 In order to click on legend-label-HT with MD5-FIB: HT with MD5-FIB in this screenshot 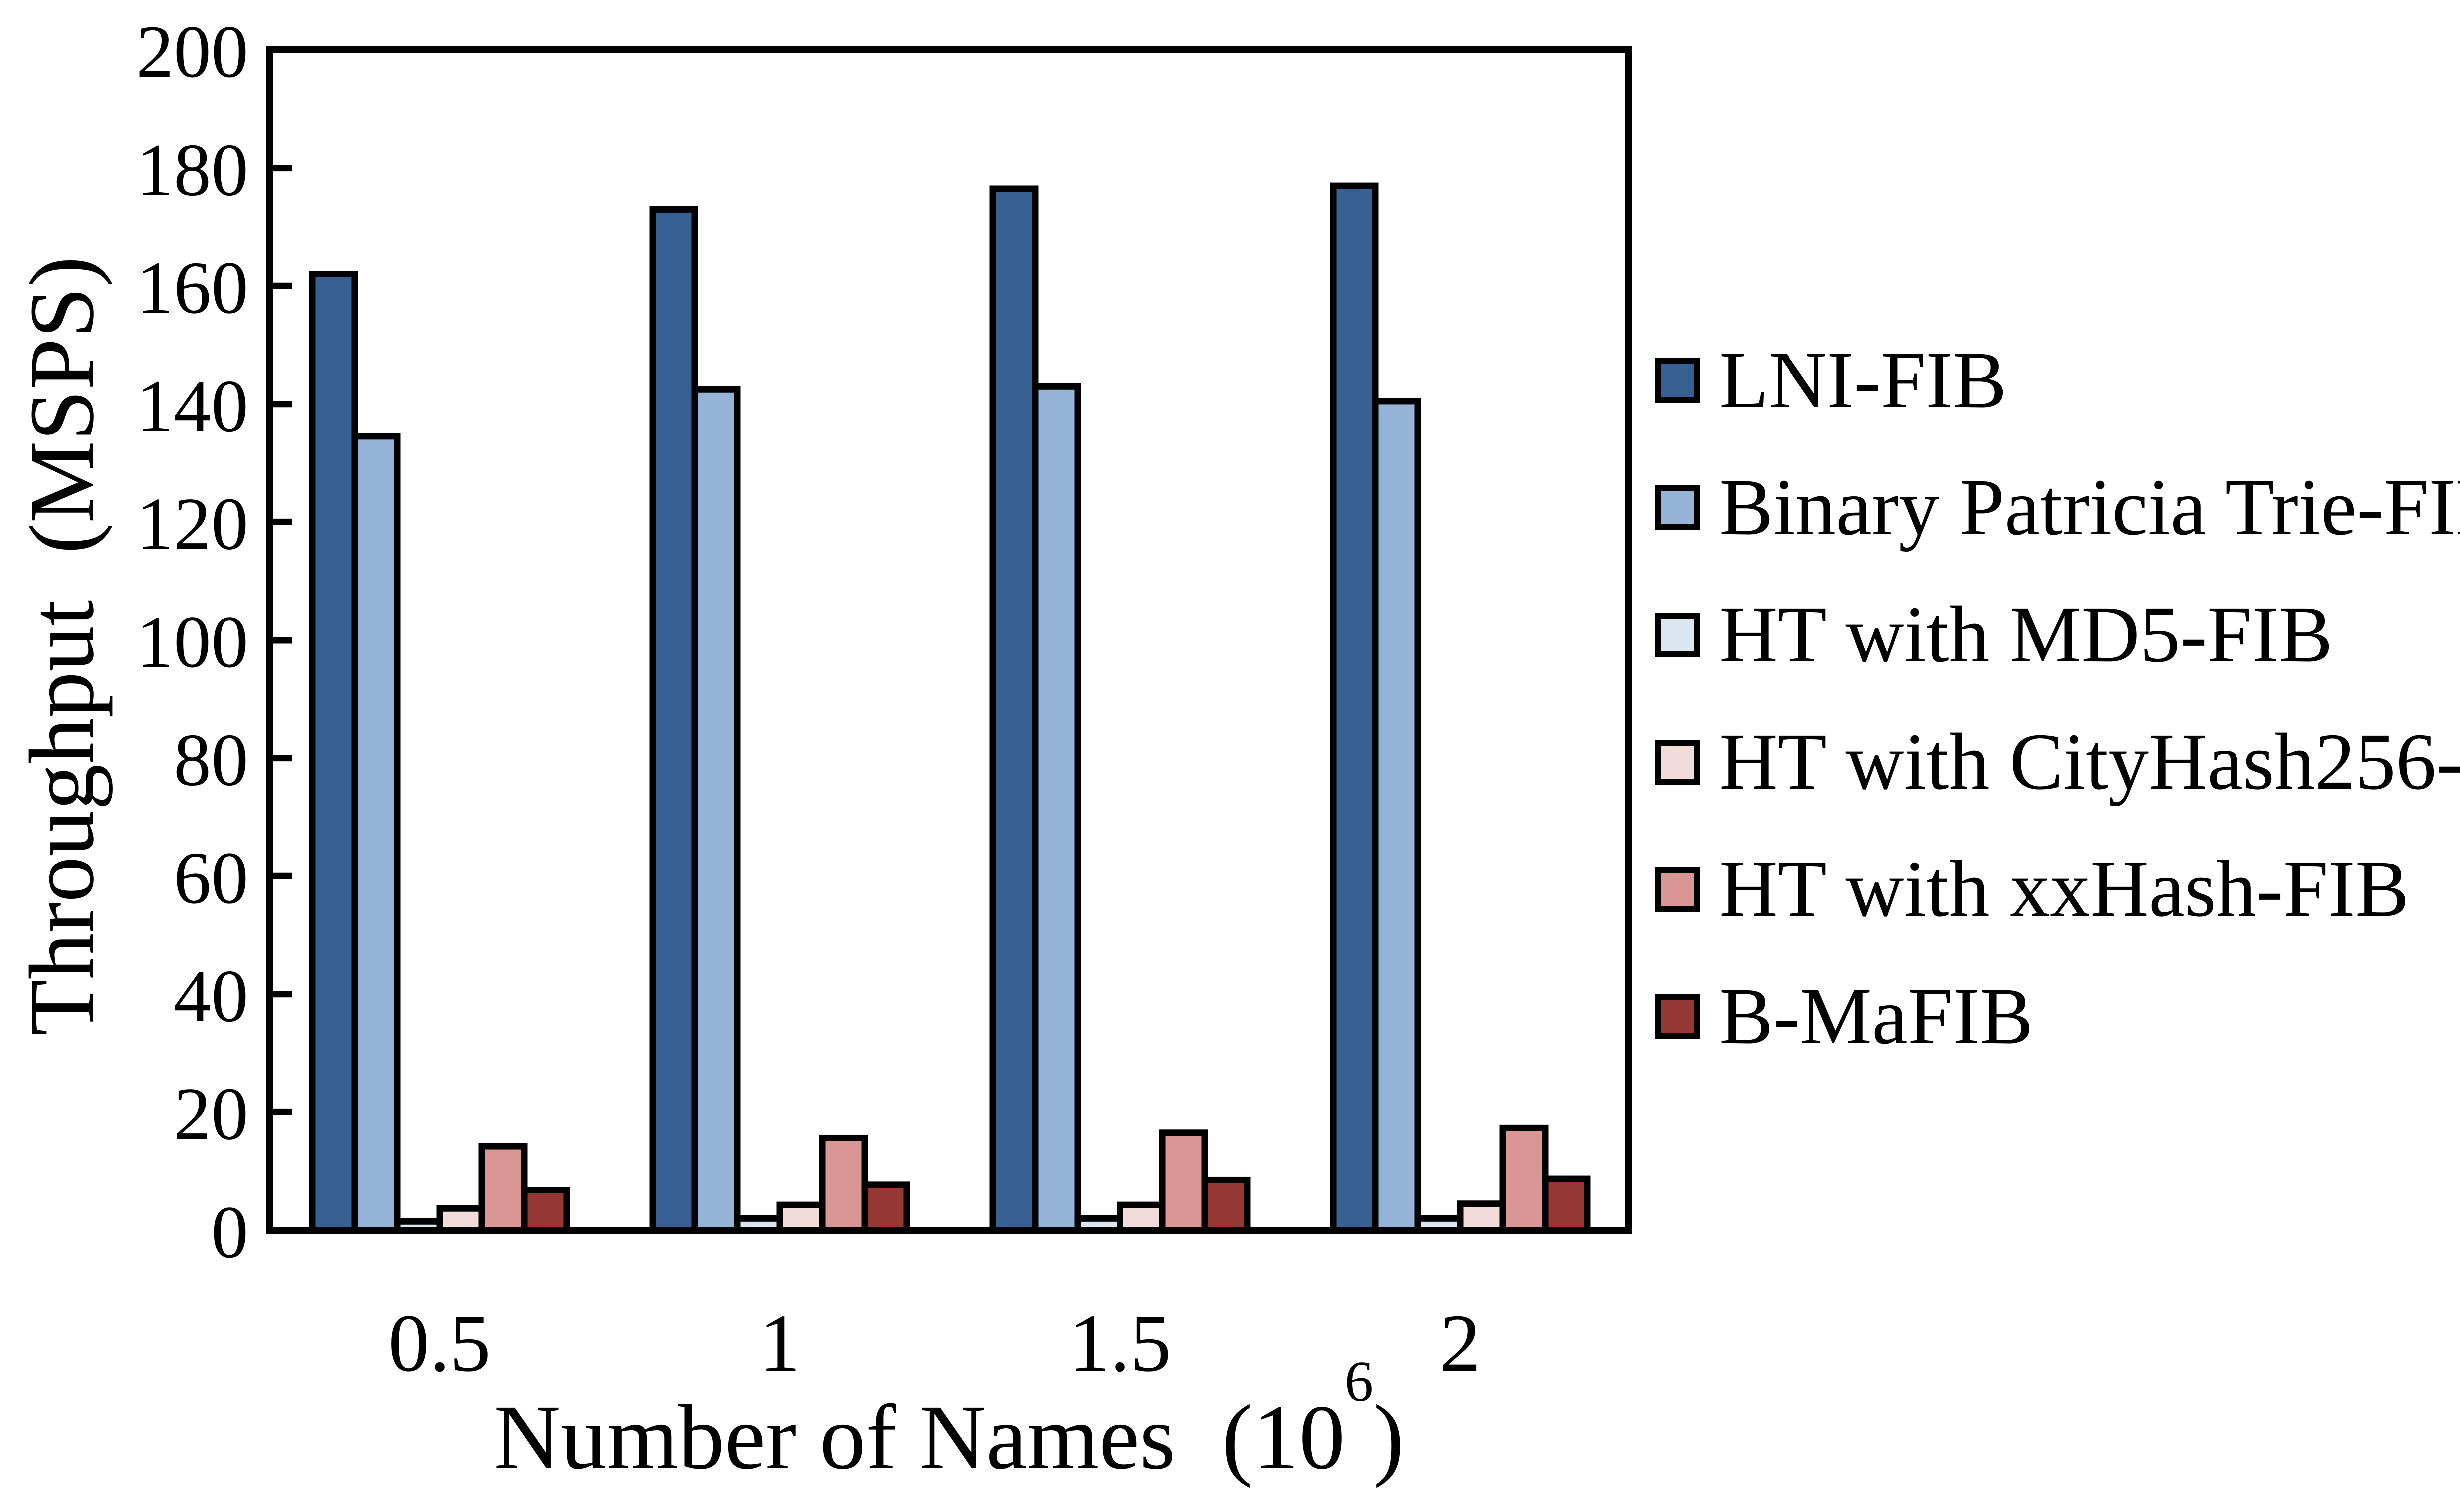, I will do `click(2026, 634)`.